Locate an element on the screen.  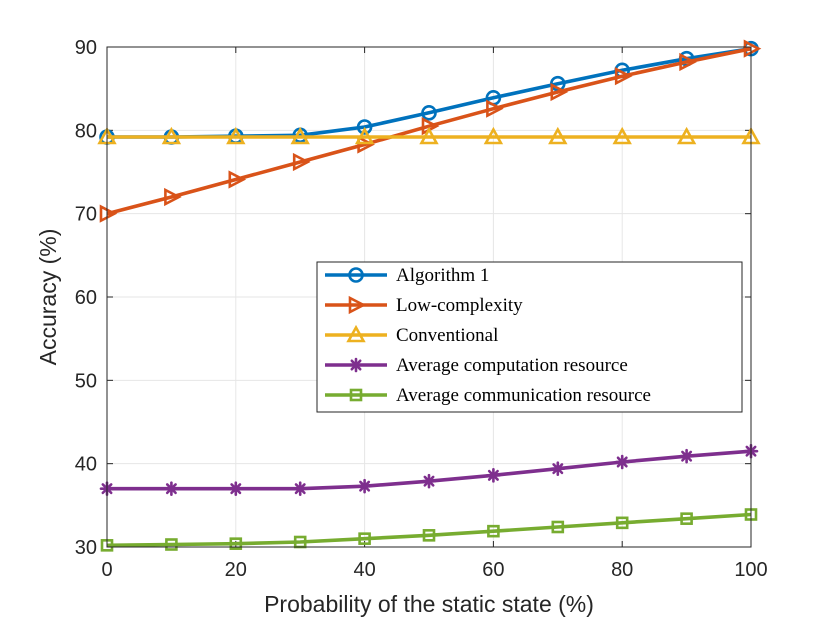
legend-item: Low-complexity is located at coordinates (424, 305).